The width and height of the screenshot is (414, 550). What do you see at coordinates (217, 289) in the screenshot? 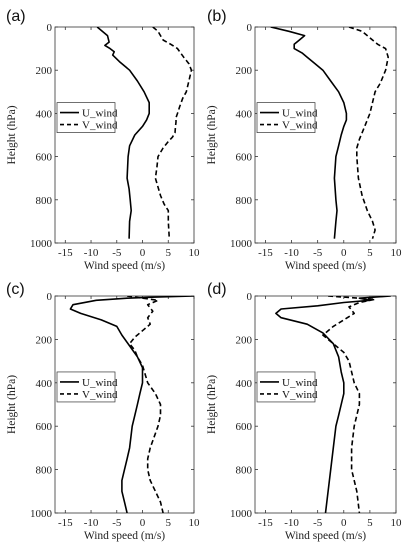
I see `panel-label: (d)` at bounding box center [217, 289].